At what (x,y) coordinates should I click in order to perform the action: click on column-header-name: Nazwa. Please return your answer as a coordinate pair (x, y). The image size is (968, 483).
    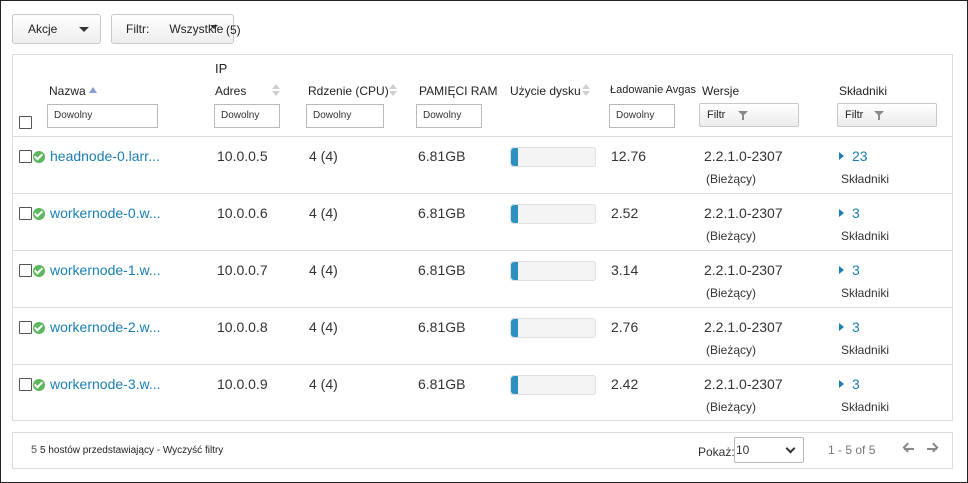
    Looking at the image, I should click on (73, 91).